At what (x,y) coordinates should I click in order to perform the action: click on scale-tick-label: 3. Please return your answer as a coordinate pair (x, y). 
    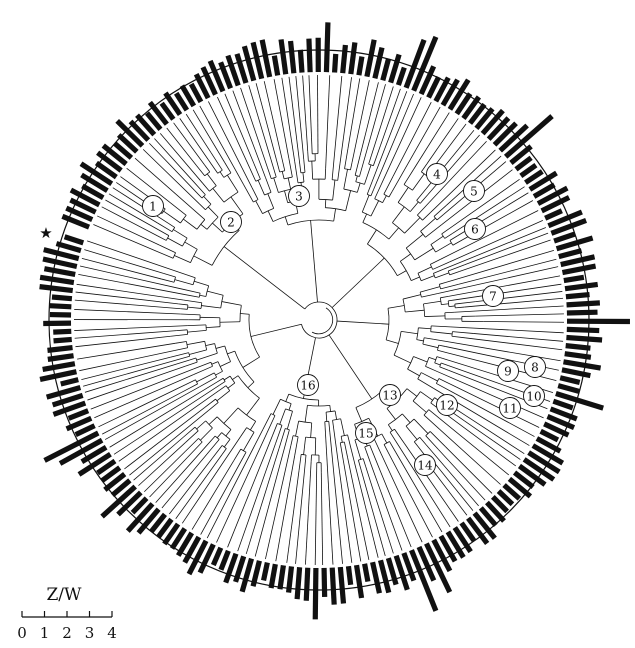
    Looking at the image, I should click on (90, 633).